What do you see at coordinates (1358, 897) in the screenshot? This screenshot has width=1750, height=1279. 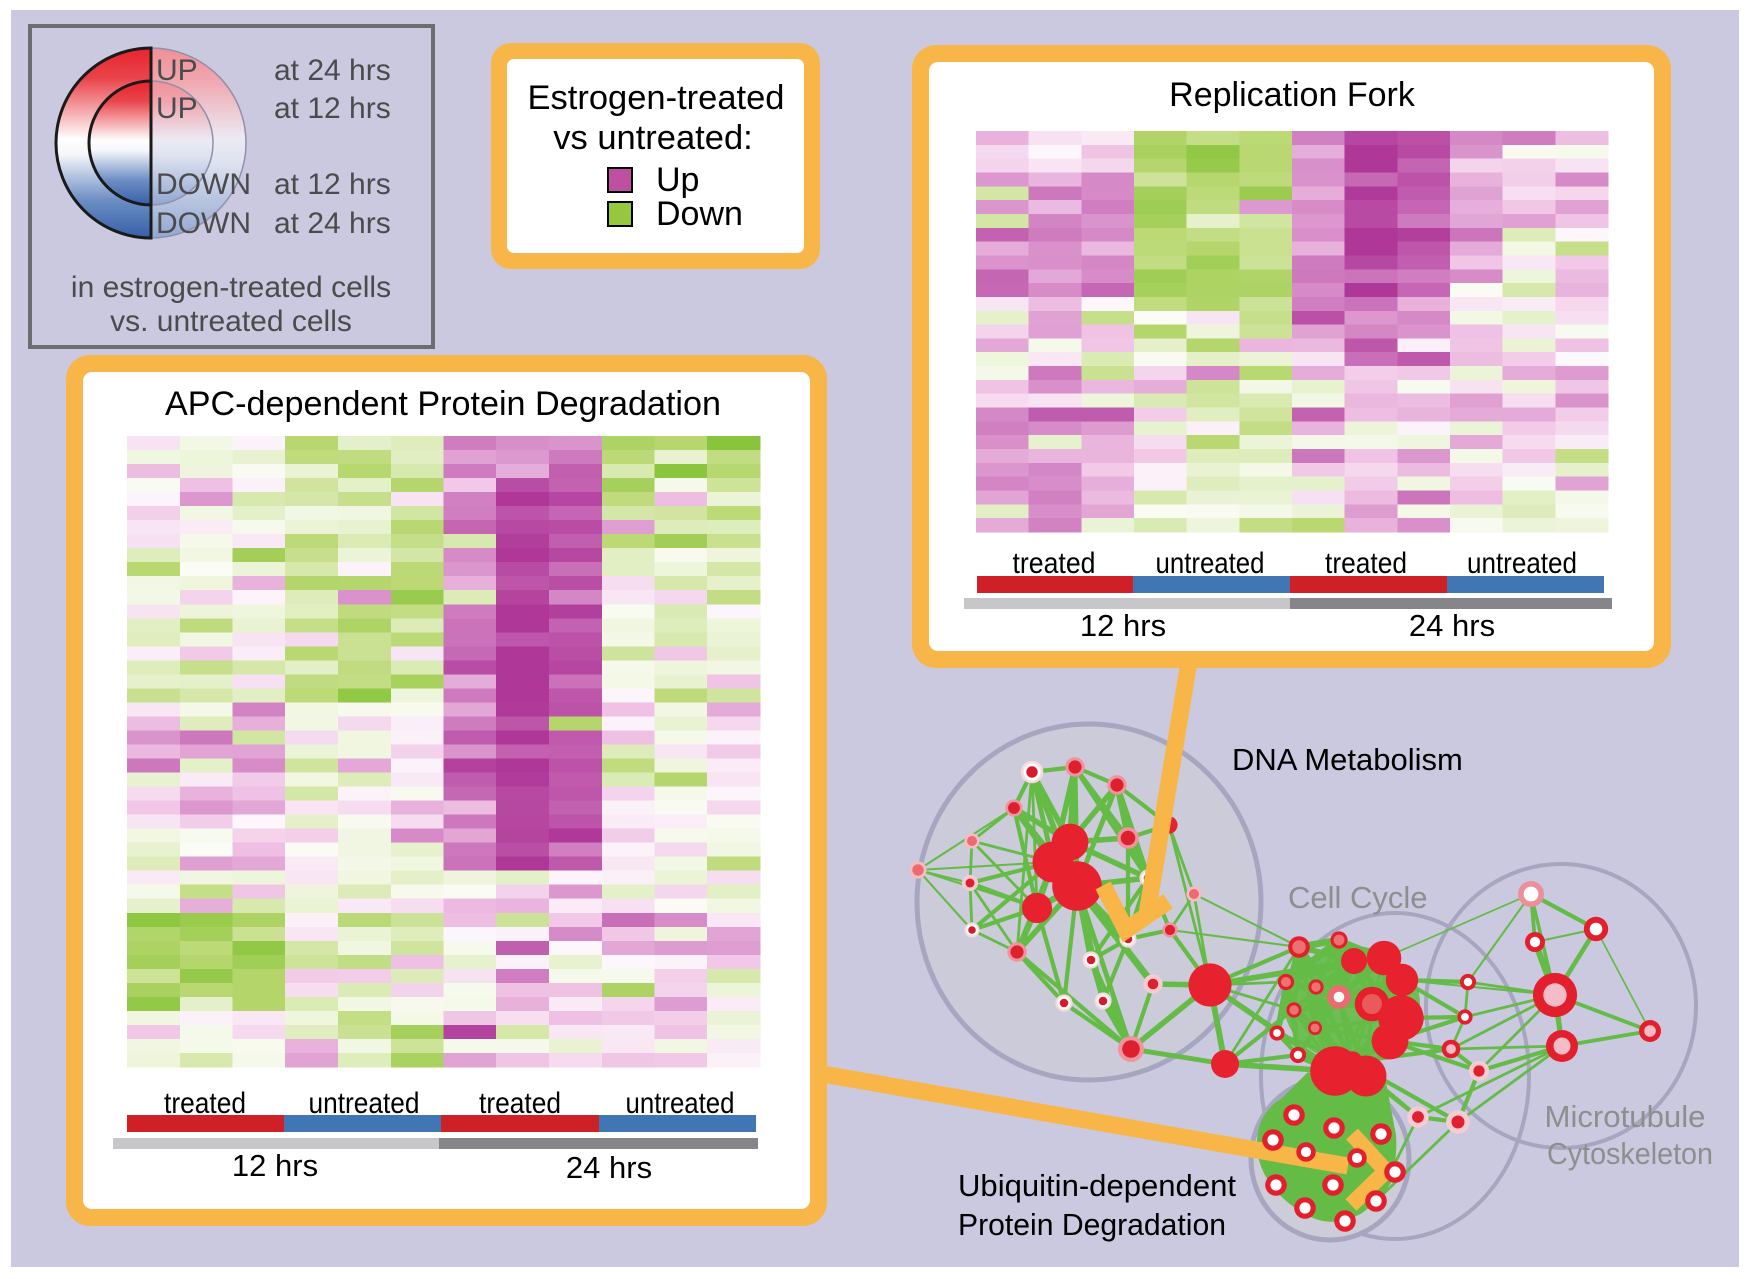 I see `svg-text: Cell Cycle` at bounding box center [1358, 897].